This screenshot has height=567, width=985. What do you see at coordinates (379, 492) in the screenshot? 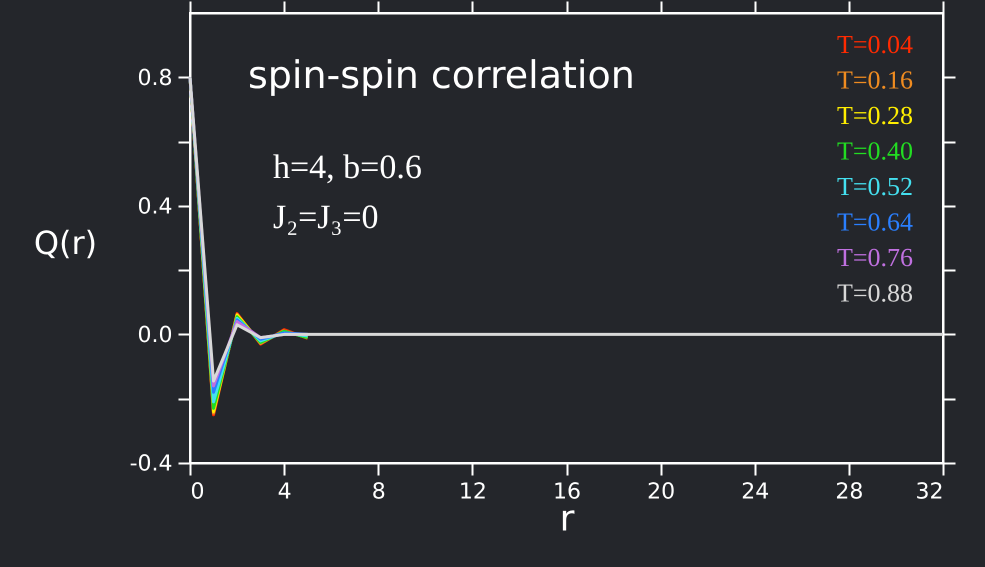
I see `x-tick-label: 8` at bounding box center [379, 492].